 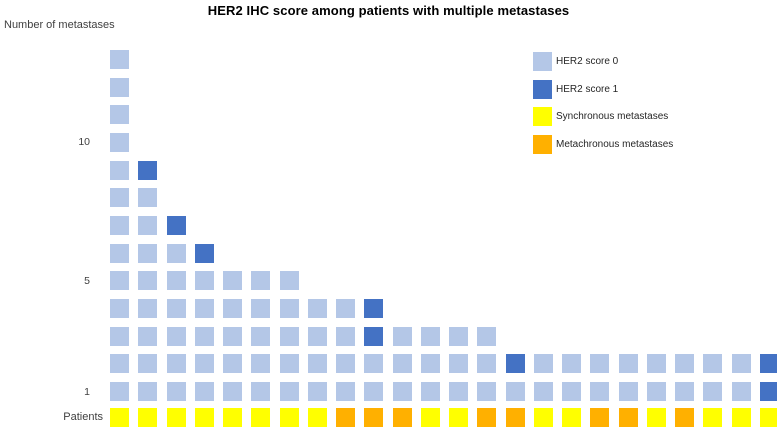 What do you see at coordinates (59, 25) in the screenshot?
I see `y-axis-title: Number of metastases` at bounding box center [59, 25].